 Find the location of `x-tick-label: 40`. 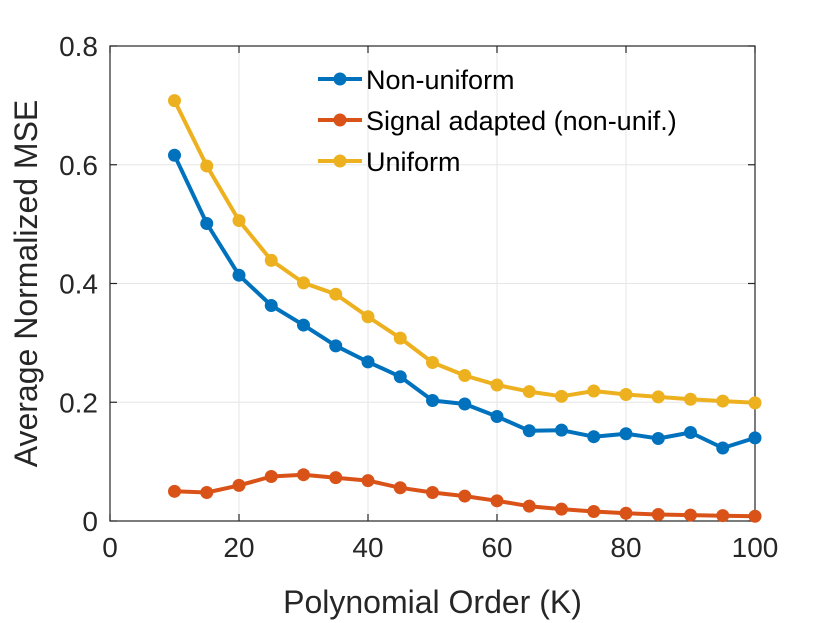

x-tick-label: 40 is located at coordinates (367, 547).